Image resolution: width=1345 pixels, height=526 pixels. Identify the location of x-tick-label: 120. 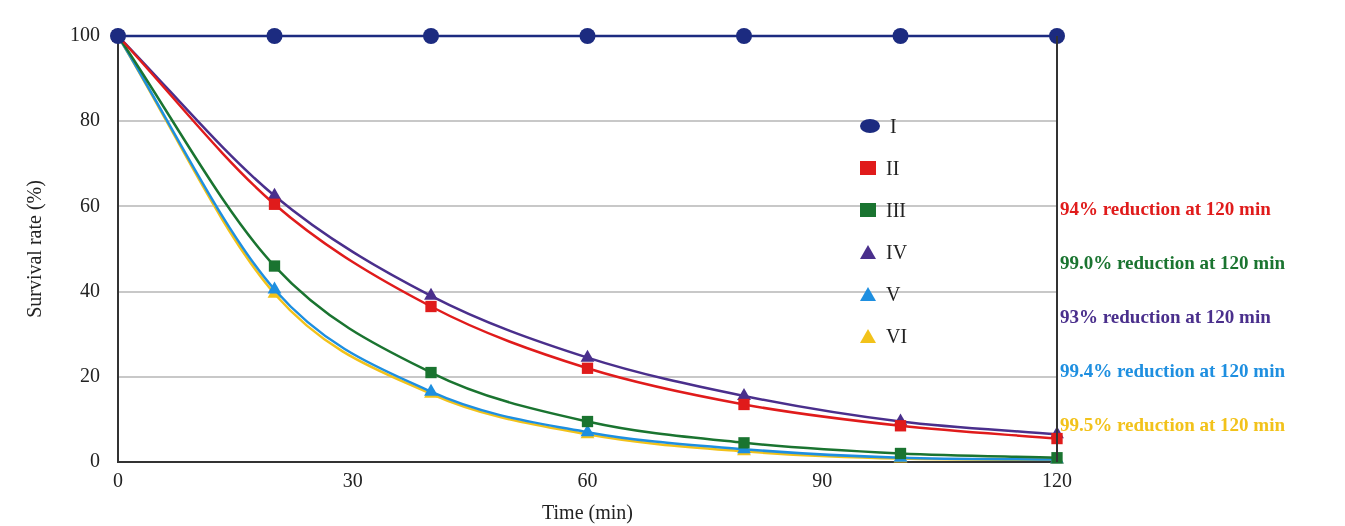
(1057, 480).